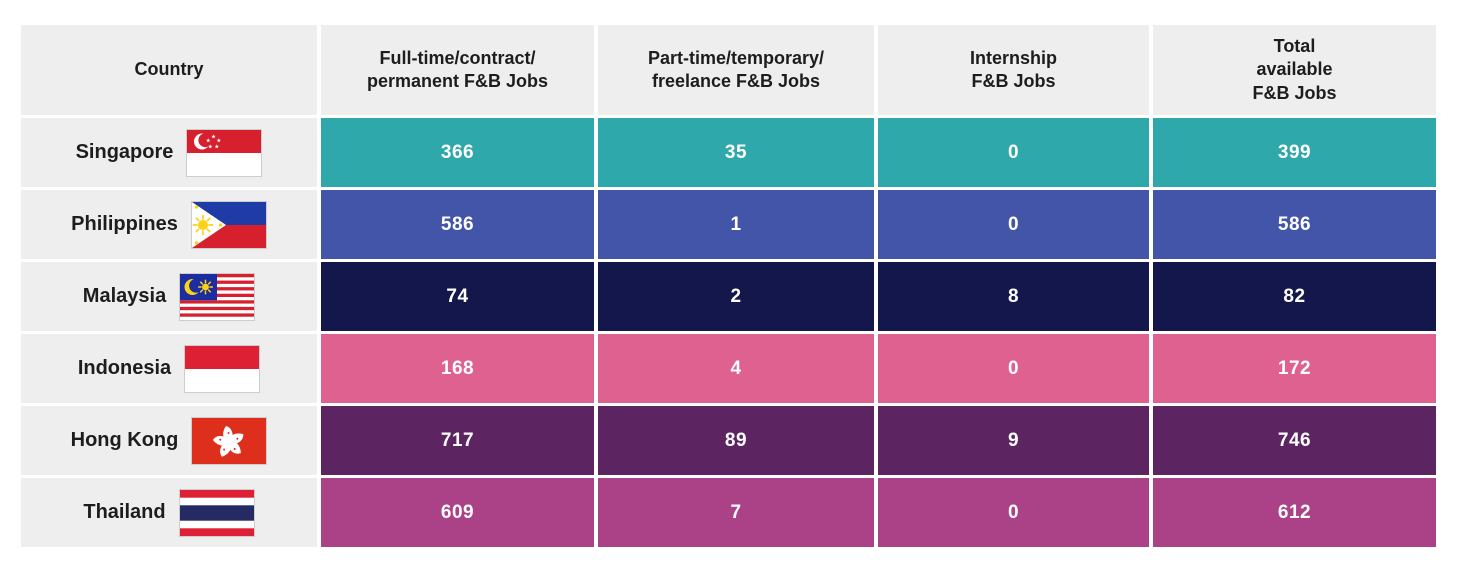 The width and height of the screenshot is (1458, 580). What do you see at coordinates (1013, 70) in the screenshot?
I see `column-header-internship: Internship F&B Jobs` at bounding box center [1013, 70].